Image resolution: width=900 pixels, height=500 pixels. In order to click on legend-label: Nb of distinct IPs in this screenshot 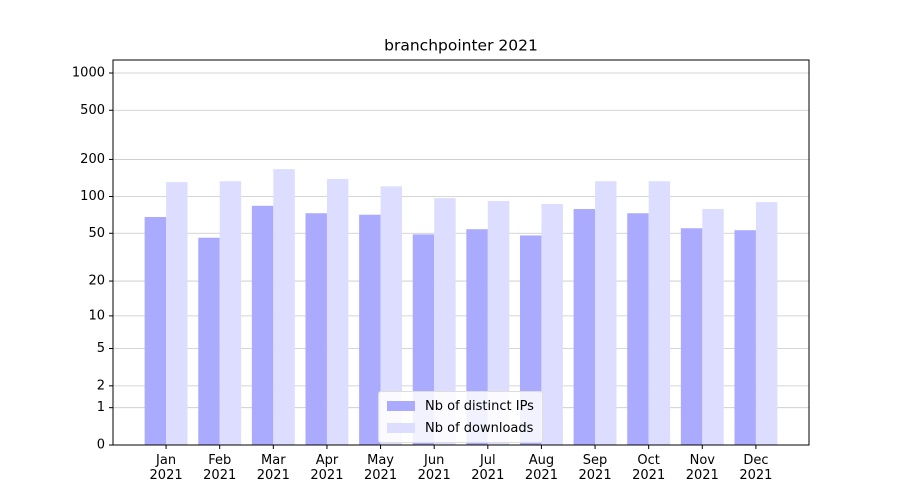, I will do `click(479, 406)`.